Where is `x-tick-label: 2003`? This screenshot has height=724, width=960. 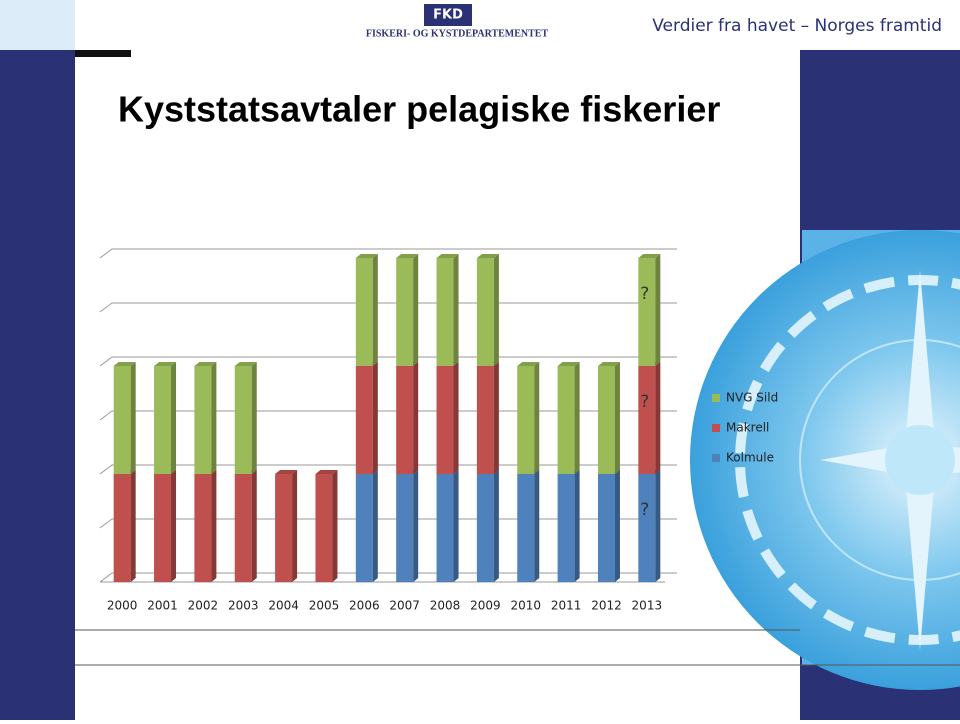
x-tick-label: 2003 is located at coordinates (243, 606).